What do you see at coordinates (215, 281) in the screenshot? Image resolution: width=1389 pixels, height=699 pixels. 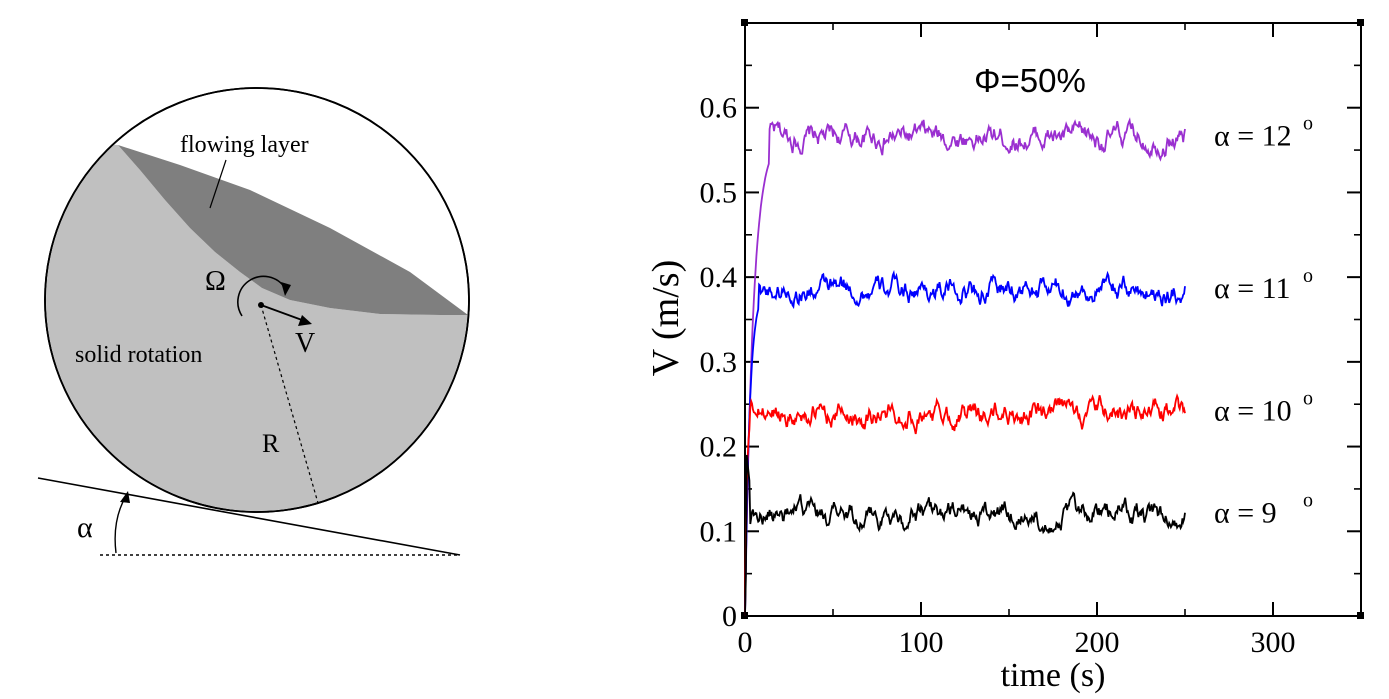 I see `omega-label: Ω` at bounding box center [215, 281].